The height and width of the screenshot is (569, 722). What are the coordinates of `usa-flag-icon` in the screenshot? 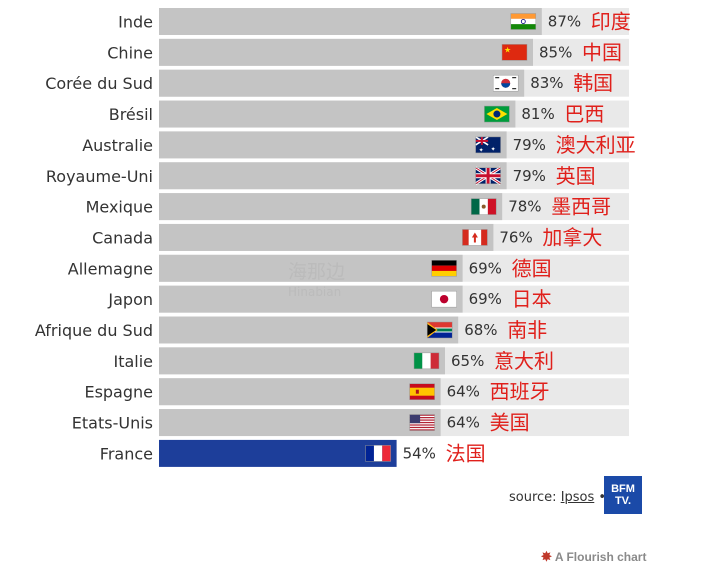 It's located at (422, 422).